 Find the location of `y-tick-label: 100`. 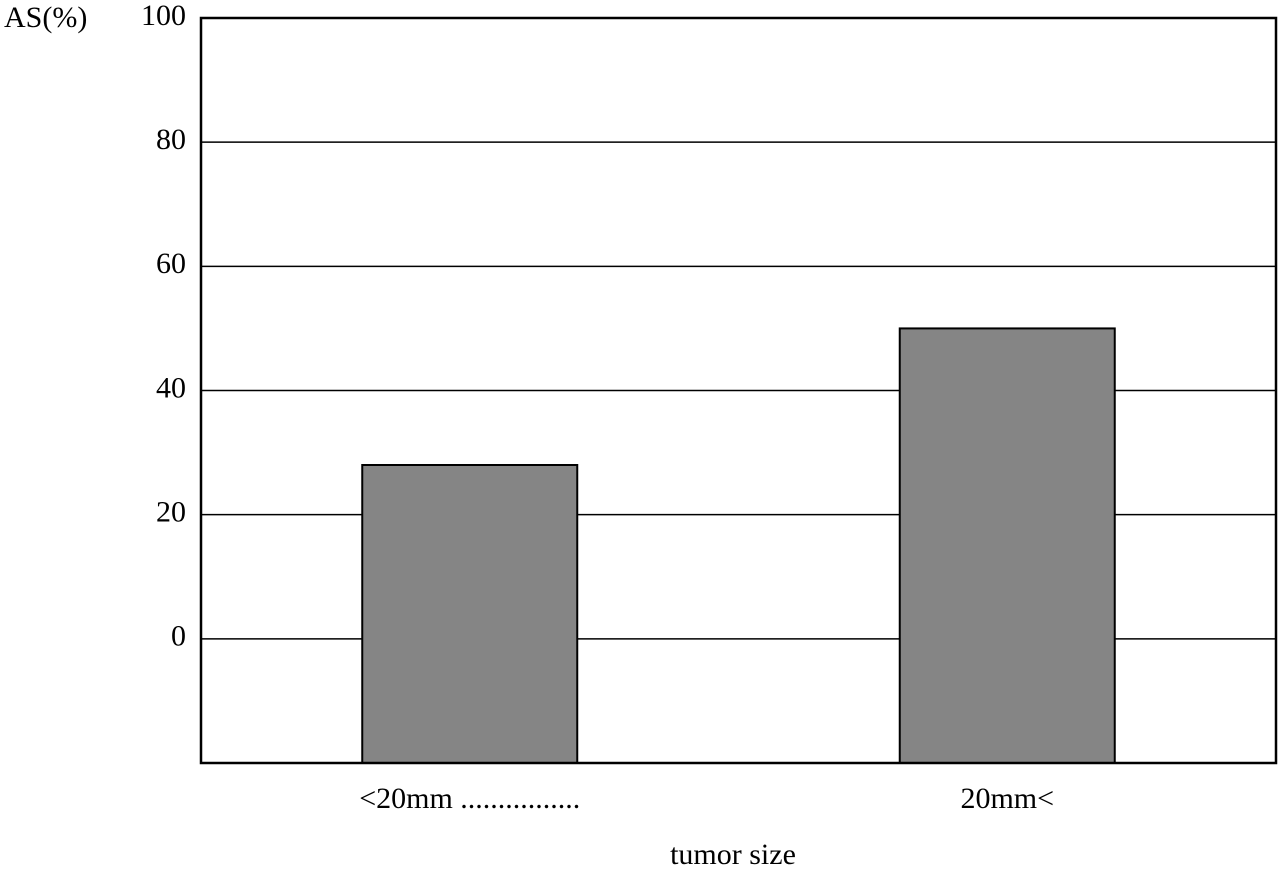

y-tick-label: 100 is located at coordinates (163, 16).